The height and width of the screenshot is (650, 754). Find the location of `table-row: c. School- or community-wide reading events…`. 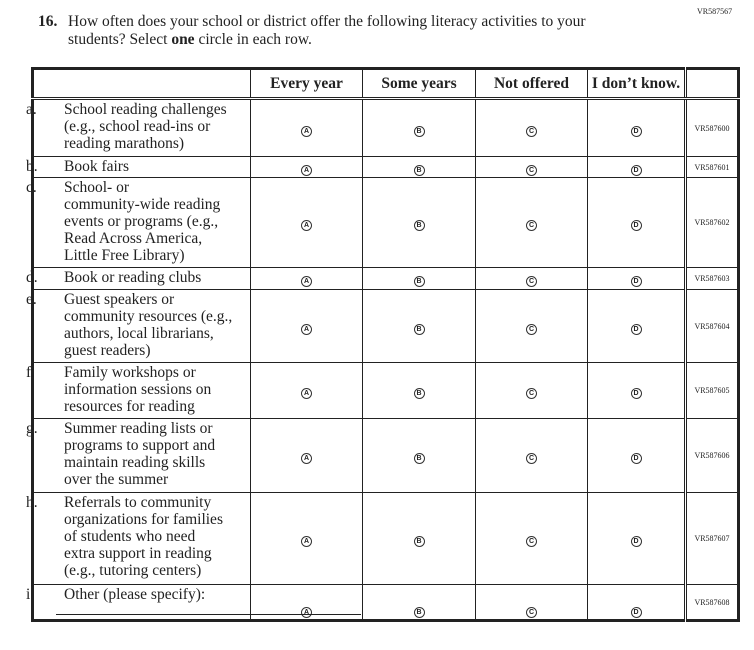

table-row: c. School- or community-wide reading events… is located at coordinates (382, 222).